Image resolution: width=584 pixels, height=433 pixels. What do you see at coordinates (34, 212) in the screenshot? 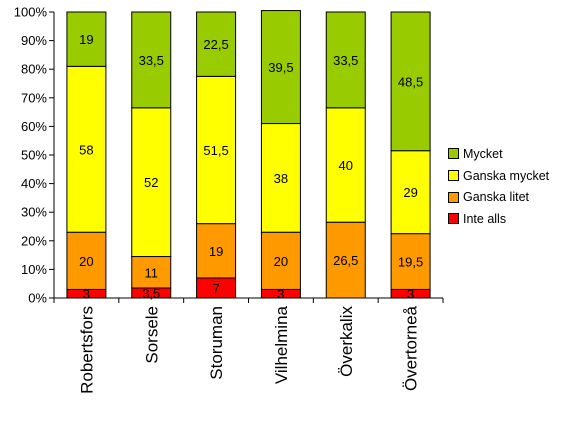
I see `y-tick-label: 30%` at bounding box center [34, 212].